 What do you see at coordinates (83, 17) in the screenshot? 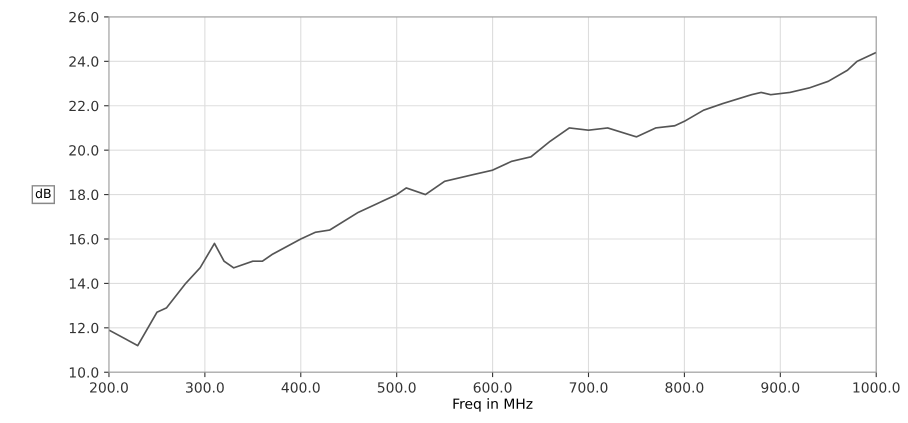
I see `y-tick-label: 26.0` at bounding box center [83, 17].